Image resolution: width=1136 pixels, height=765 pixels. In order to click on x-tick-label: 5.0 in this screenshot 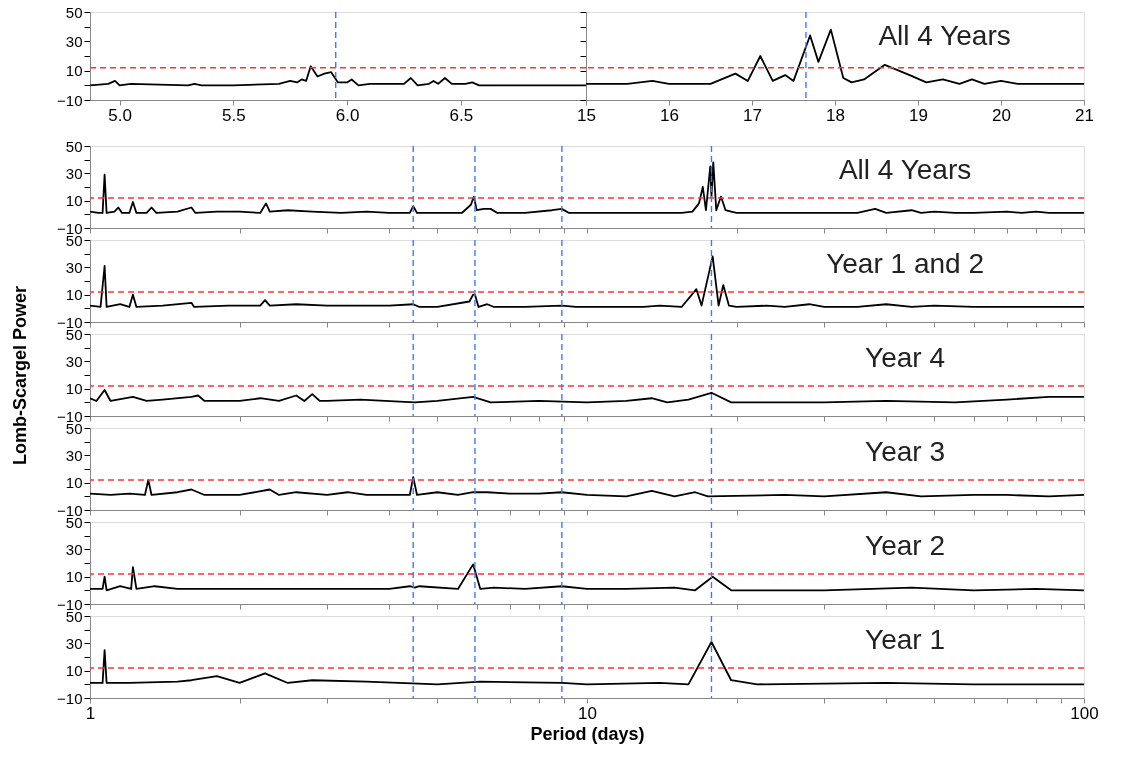, I will do `click(120, 115)`.